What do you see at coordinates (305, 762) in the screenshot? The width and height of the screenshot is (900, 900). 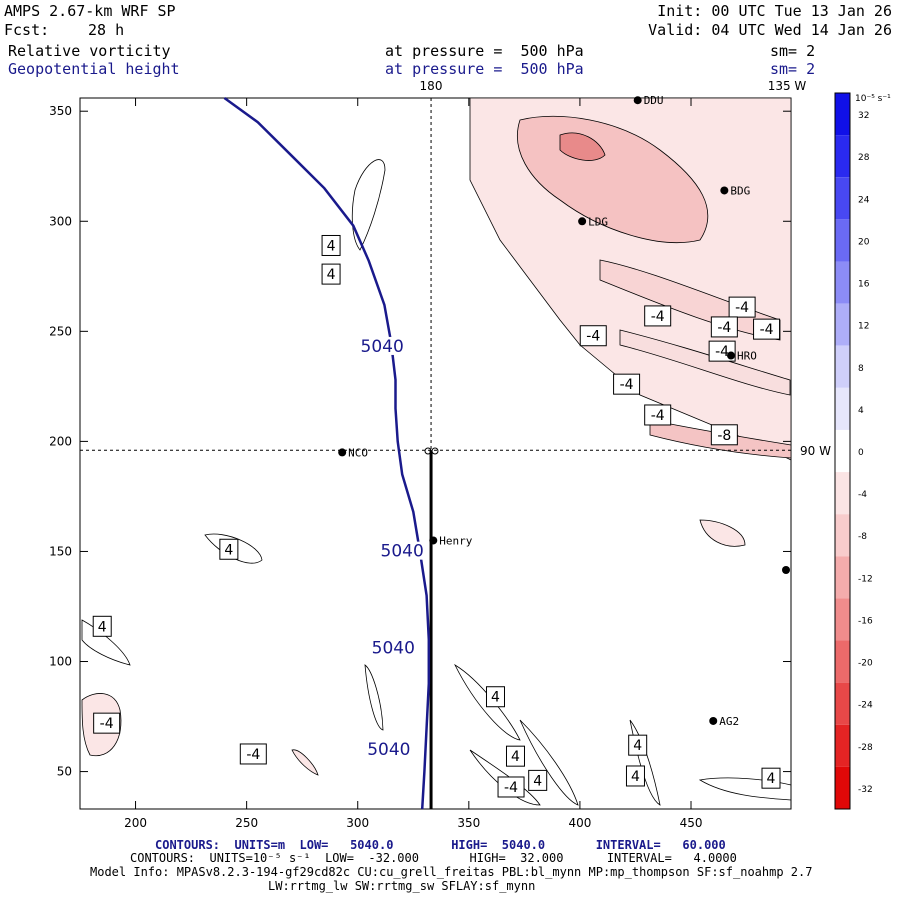 I see `negative-vorticity-region` at bounding box center [305, 762].